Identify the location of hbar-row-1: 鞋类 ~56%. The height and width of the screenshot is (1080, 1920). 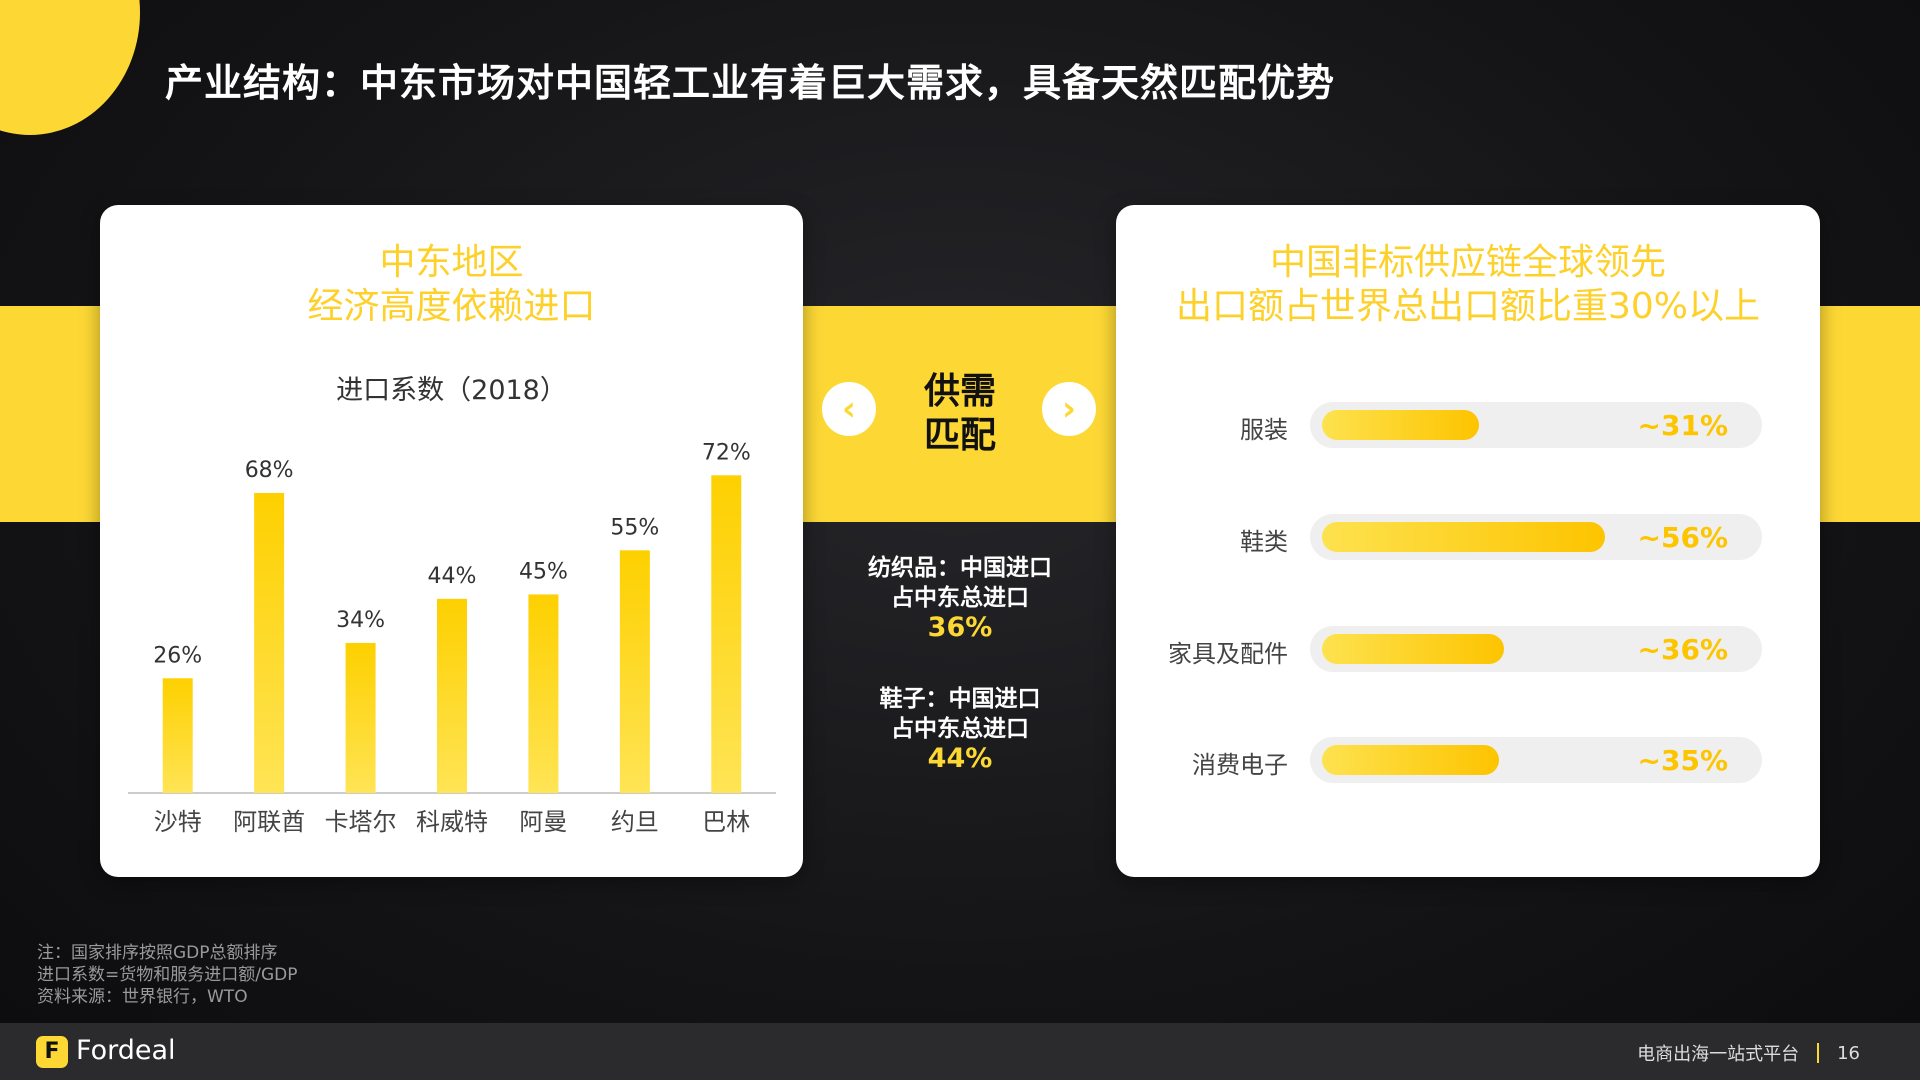
(1468, 537).